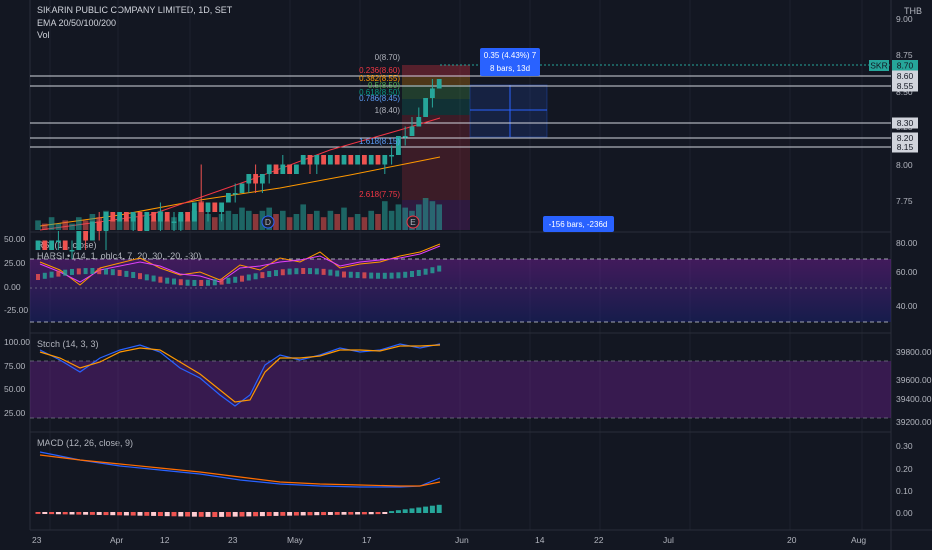 Image resolution: width=932 pixels, height=550 pixels. I want to click on dividend-letter: D, so click(268, 222).